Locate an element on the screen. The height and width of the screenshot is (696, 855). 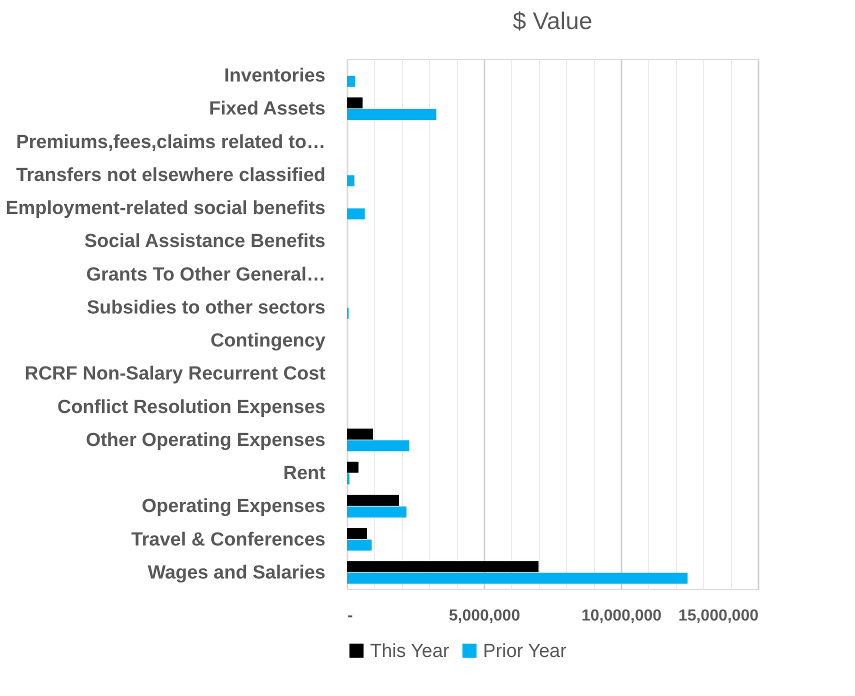
legend-label: This Year is located at coordinates (410, 651).